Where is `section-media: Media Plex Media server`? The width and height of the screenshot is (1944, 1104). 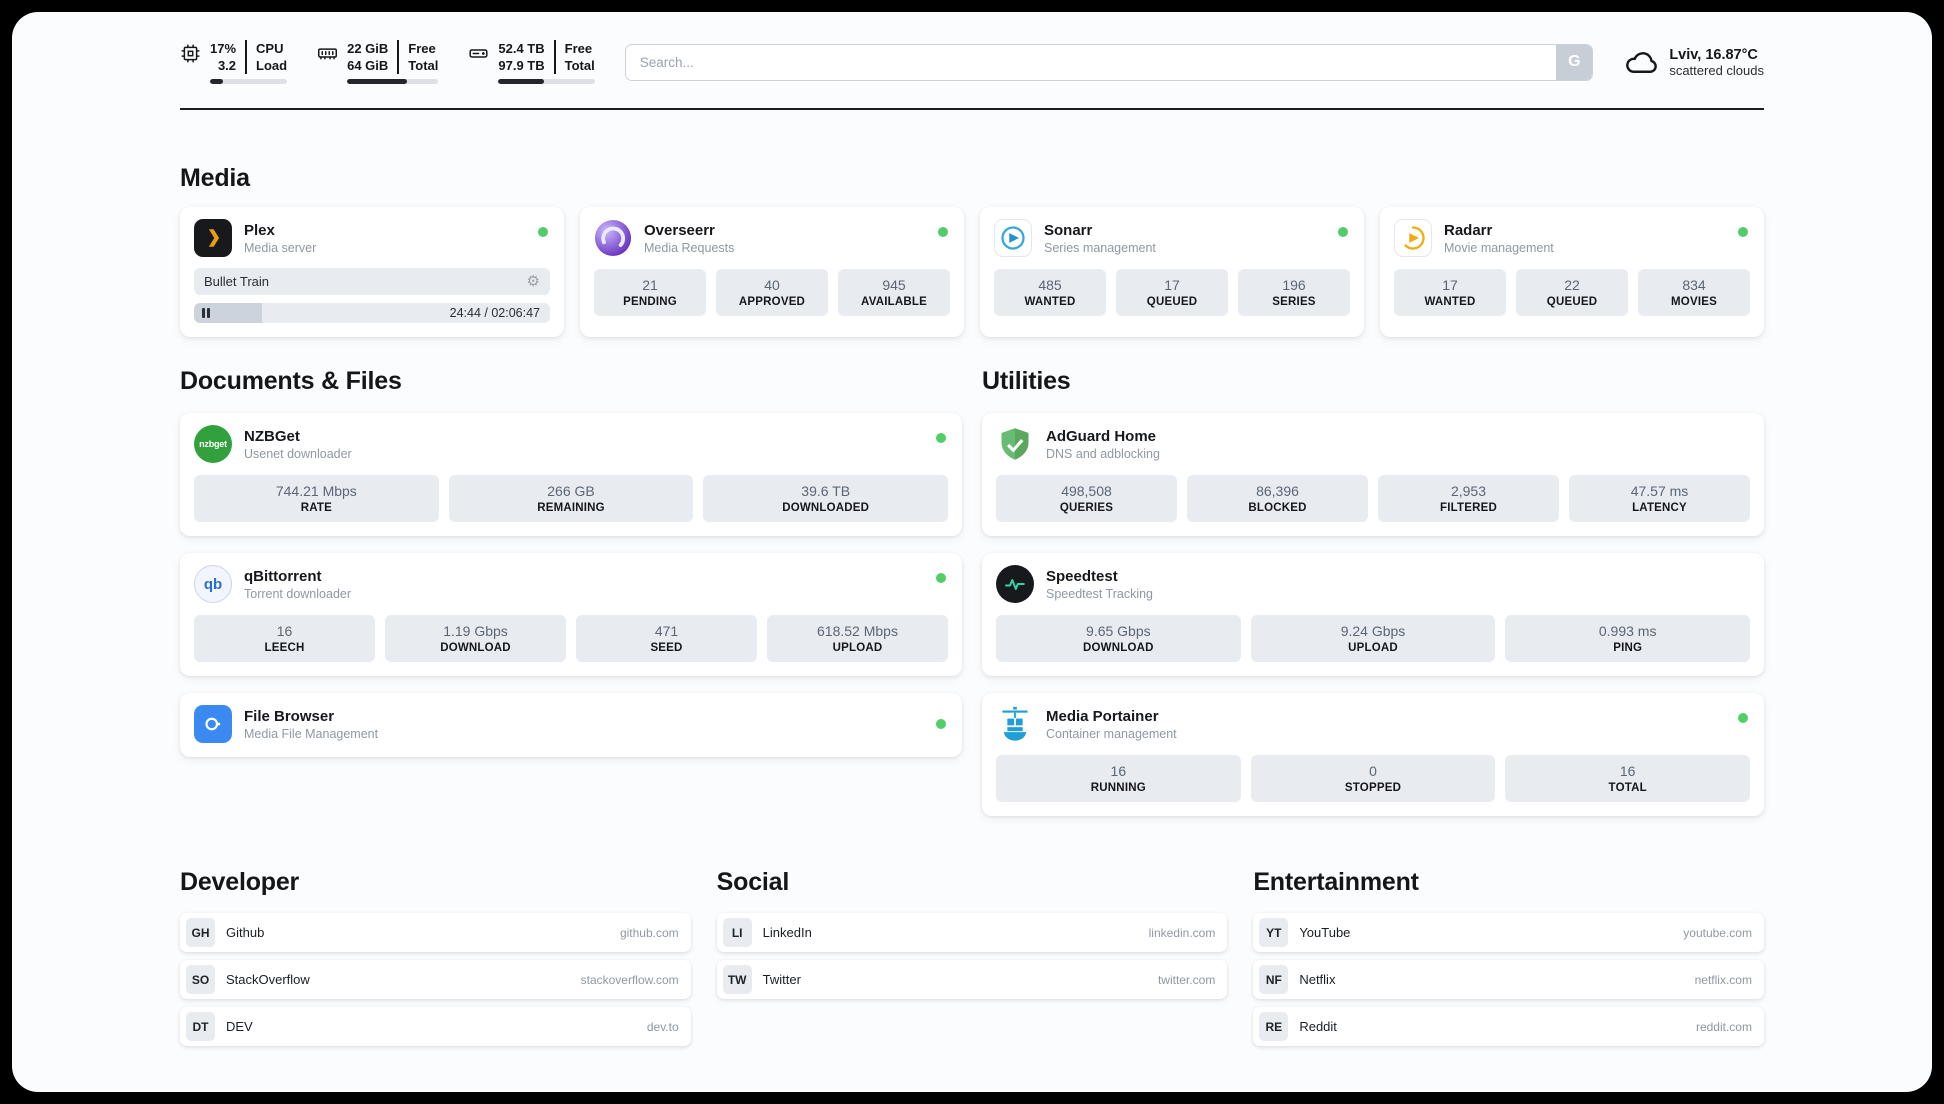
section-media: Media Plex Media server is located at coordinates (972, 250).